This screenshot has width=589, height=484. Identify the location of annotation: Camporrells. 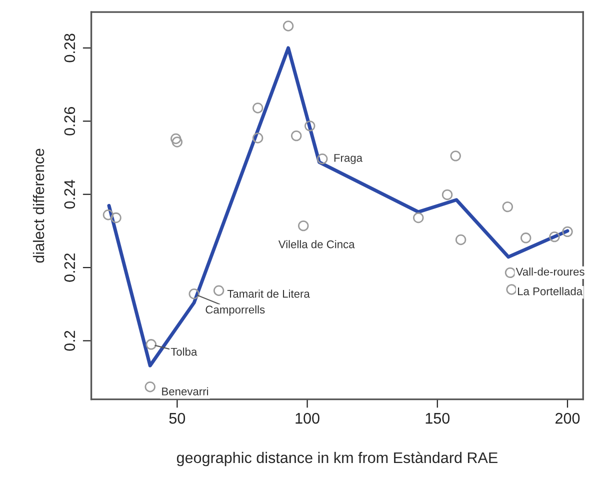
(235, 310).